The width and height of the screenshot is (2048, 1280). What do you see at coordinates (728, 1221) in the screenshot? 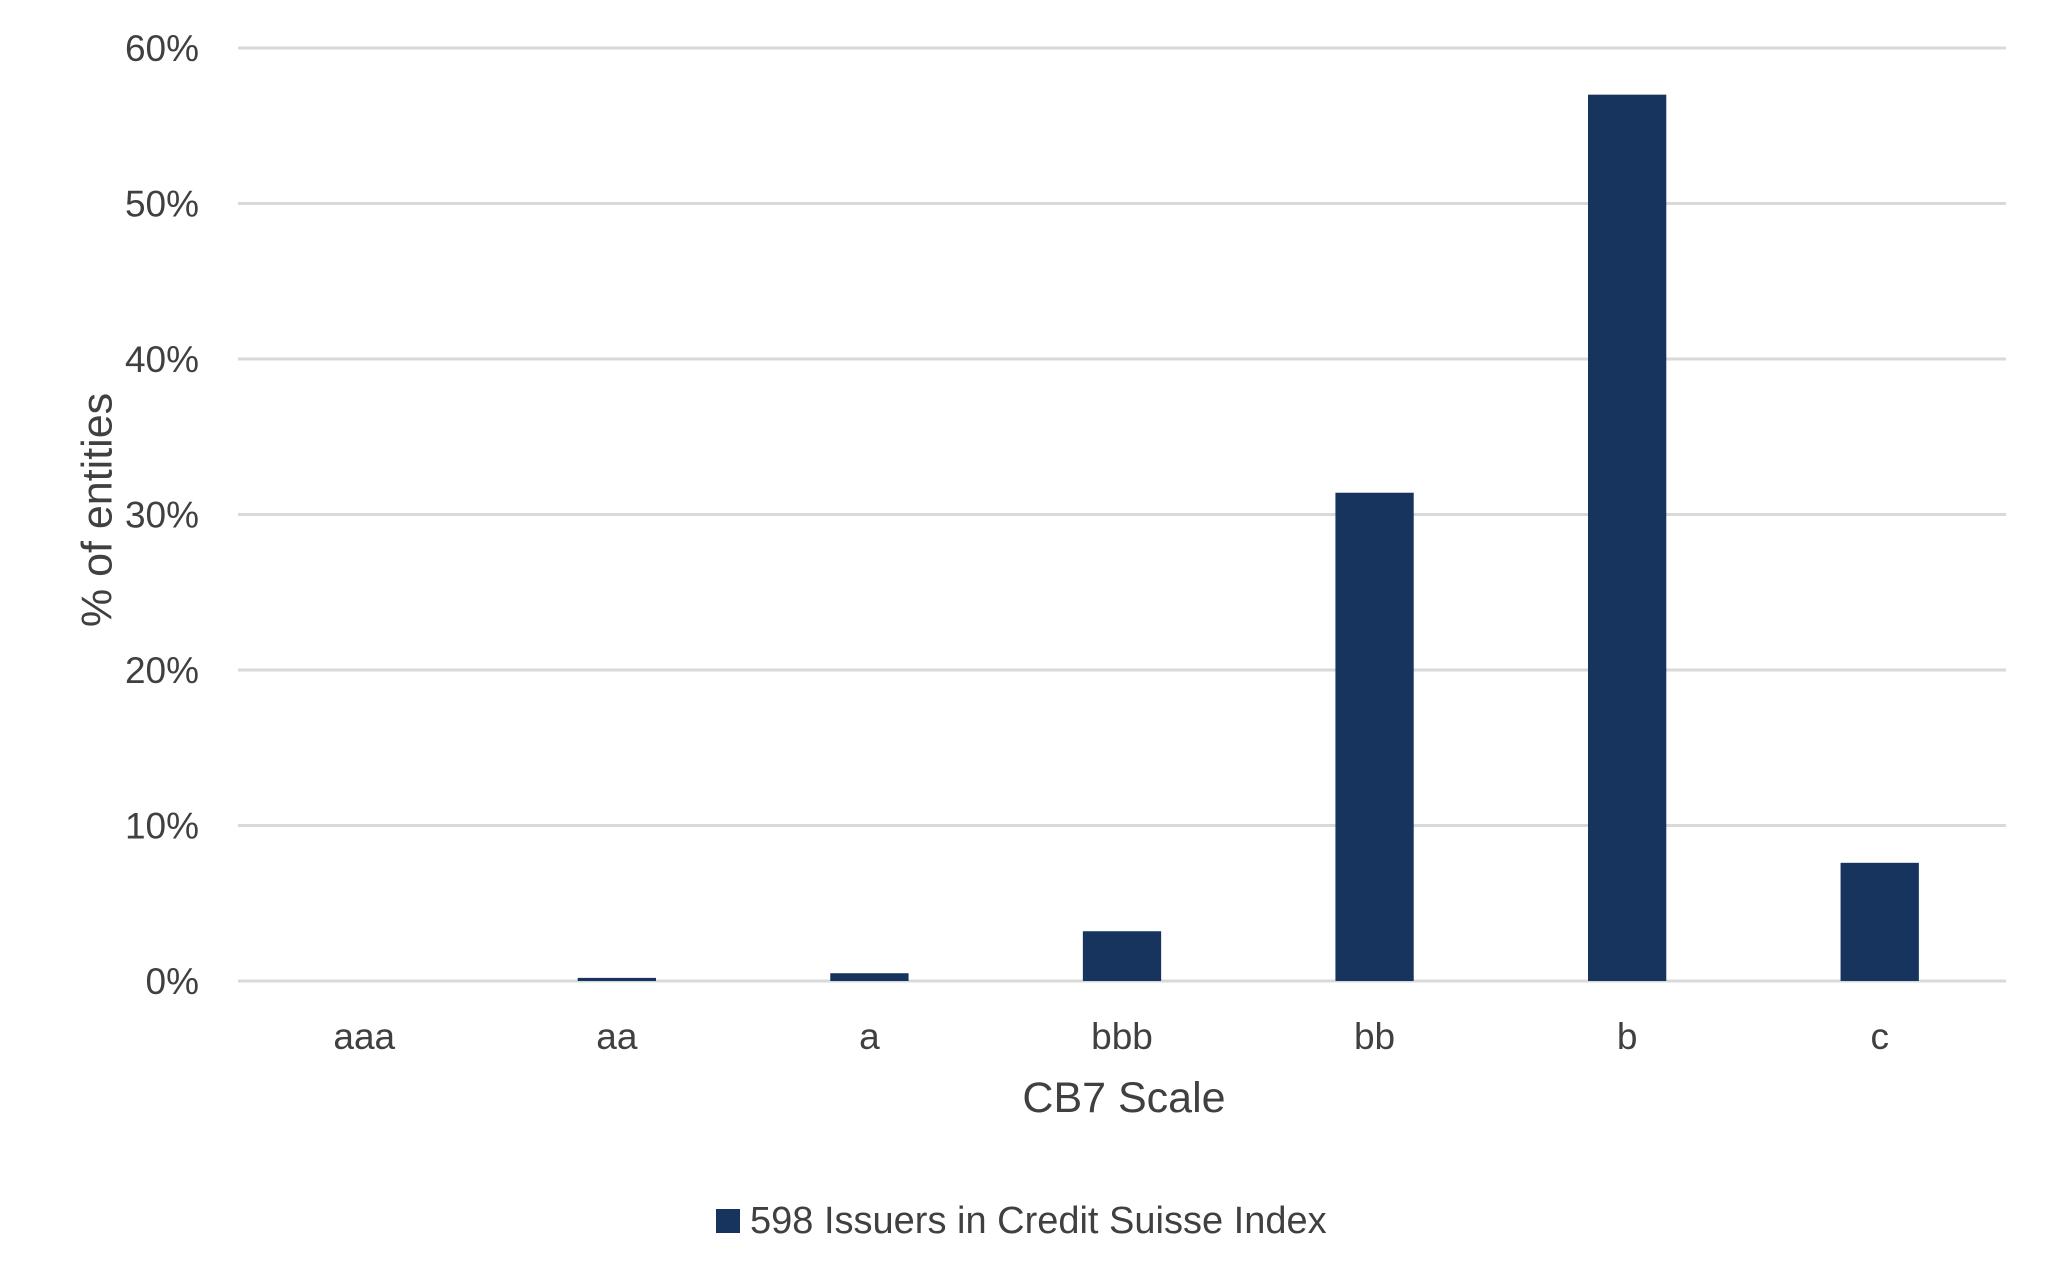
I see `legend-swatch` at bounding box center [728, 1221].